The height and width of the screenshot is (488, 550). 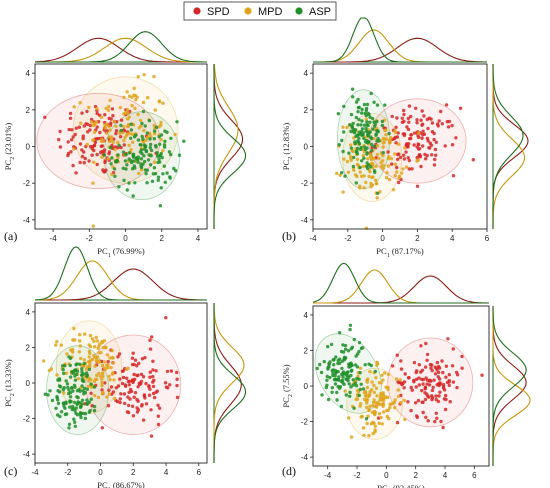 I want to click on y-tick-label: 0, so click(x=28, y=147).